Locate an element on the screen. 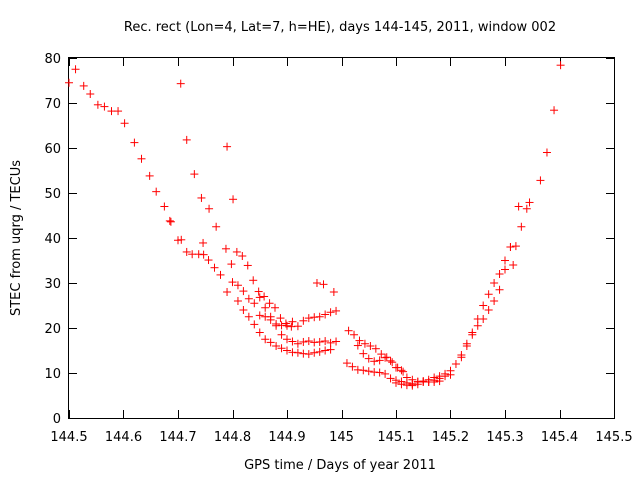 The height and width of the screenshot is (480, 640). y-tick-label: 10 is located at coordinates (52, 374).